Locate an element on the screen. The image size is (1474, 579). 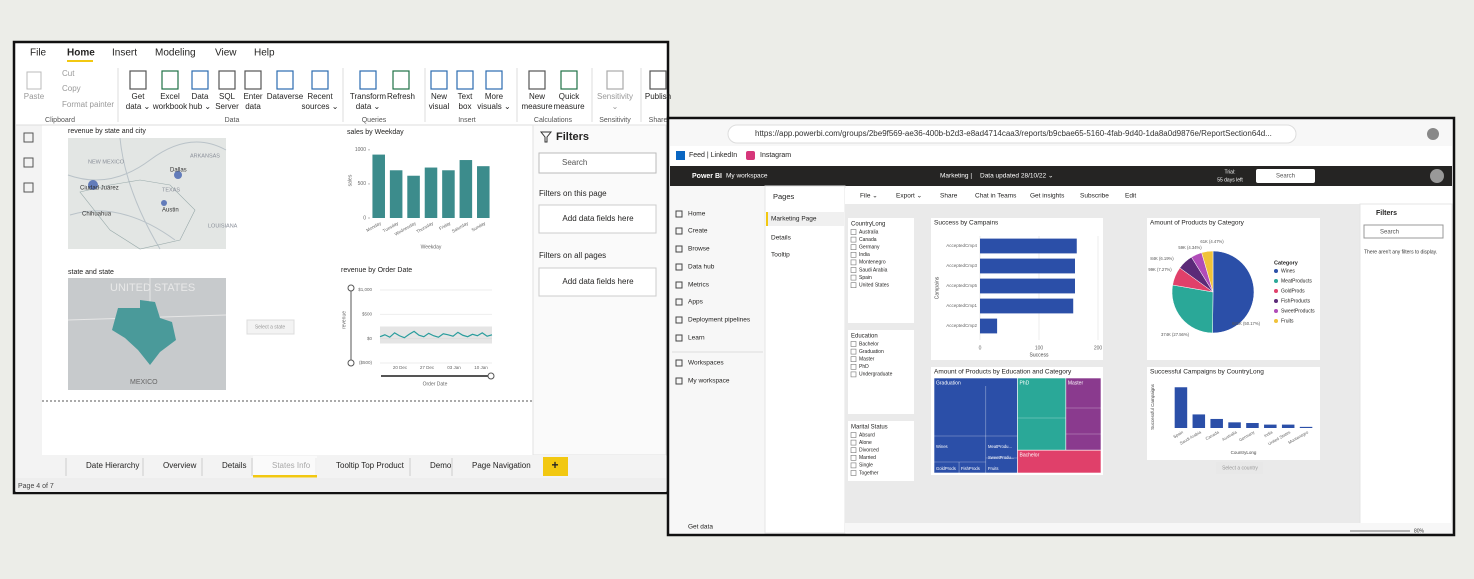
ribbon-button: visual is located at coordinates (439, 106).